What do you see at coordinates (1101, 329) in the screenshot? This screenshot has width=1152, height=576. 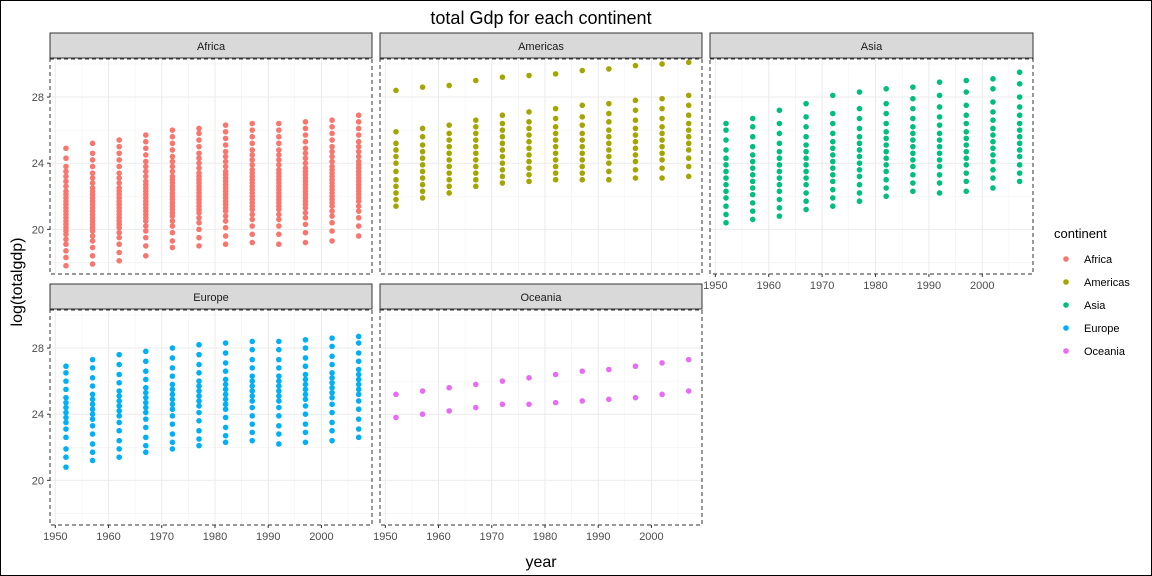 I see `legend-label-europe: Europe` at bounding box center [1101, 329].